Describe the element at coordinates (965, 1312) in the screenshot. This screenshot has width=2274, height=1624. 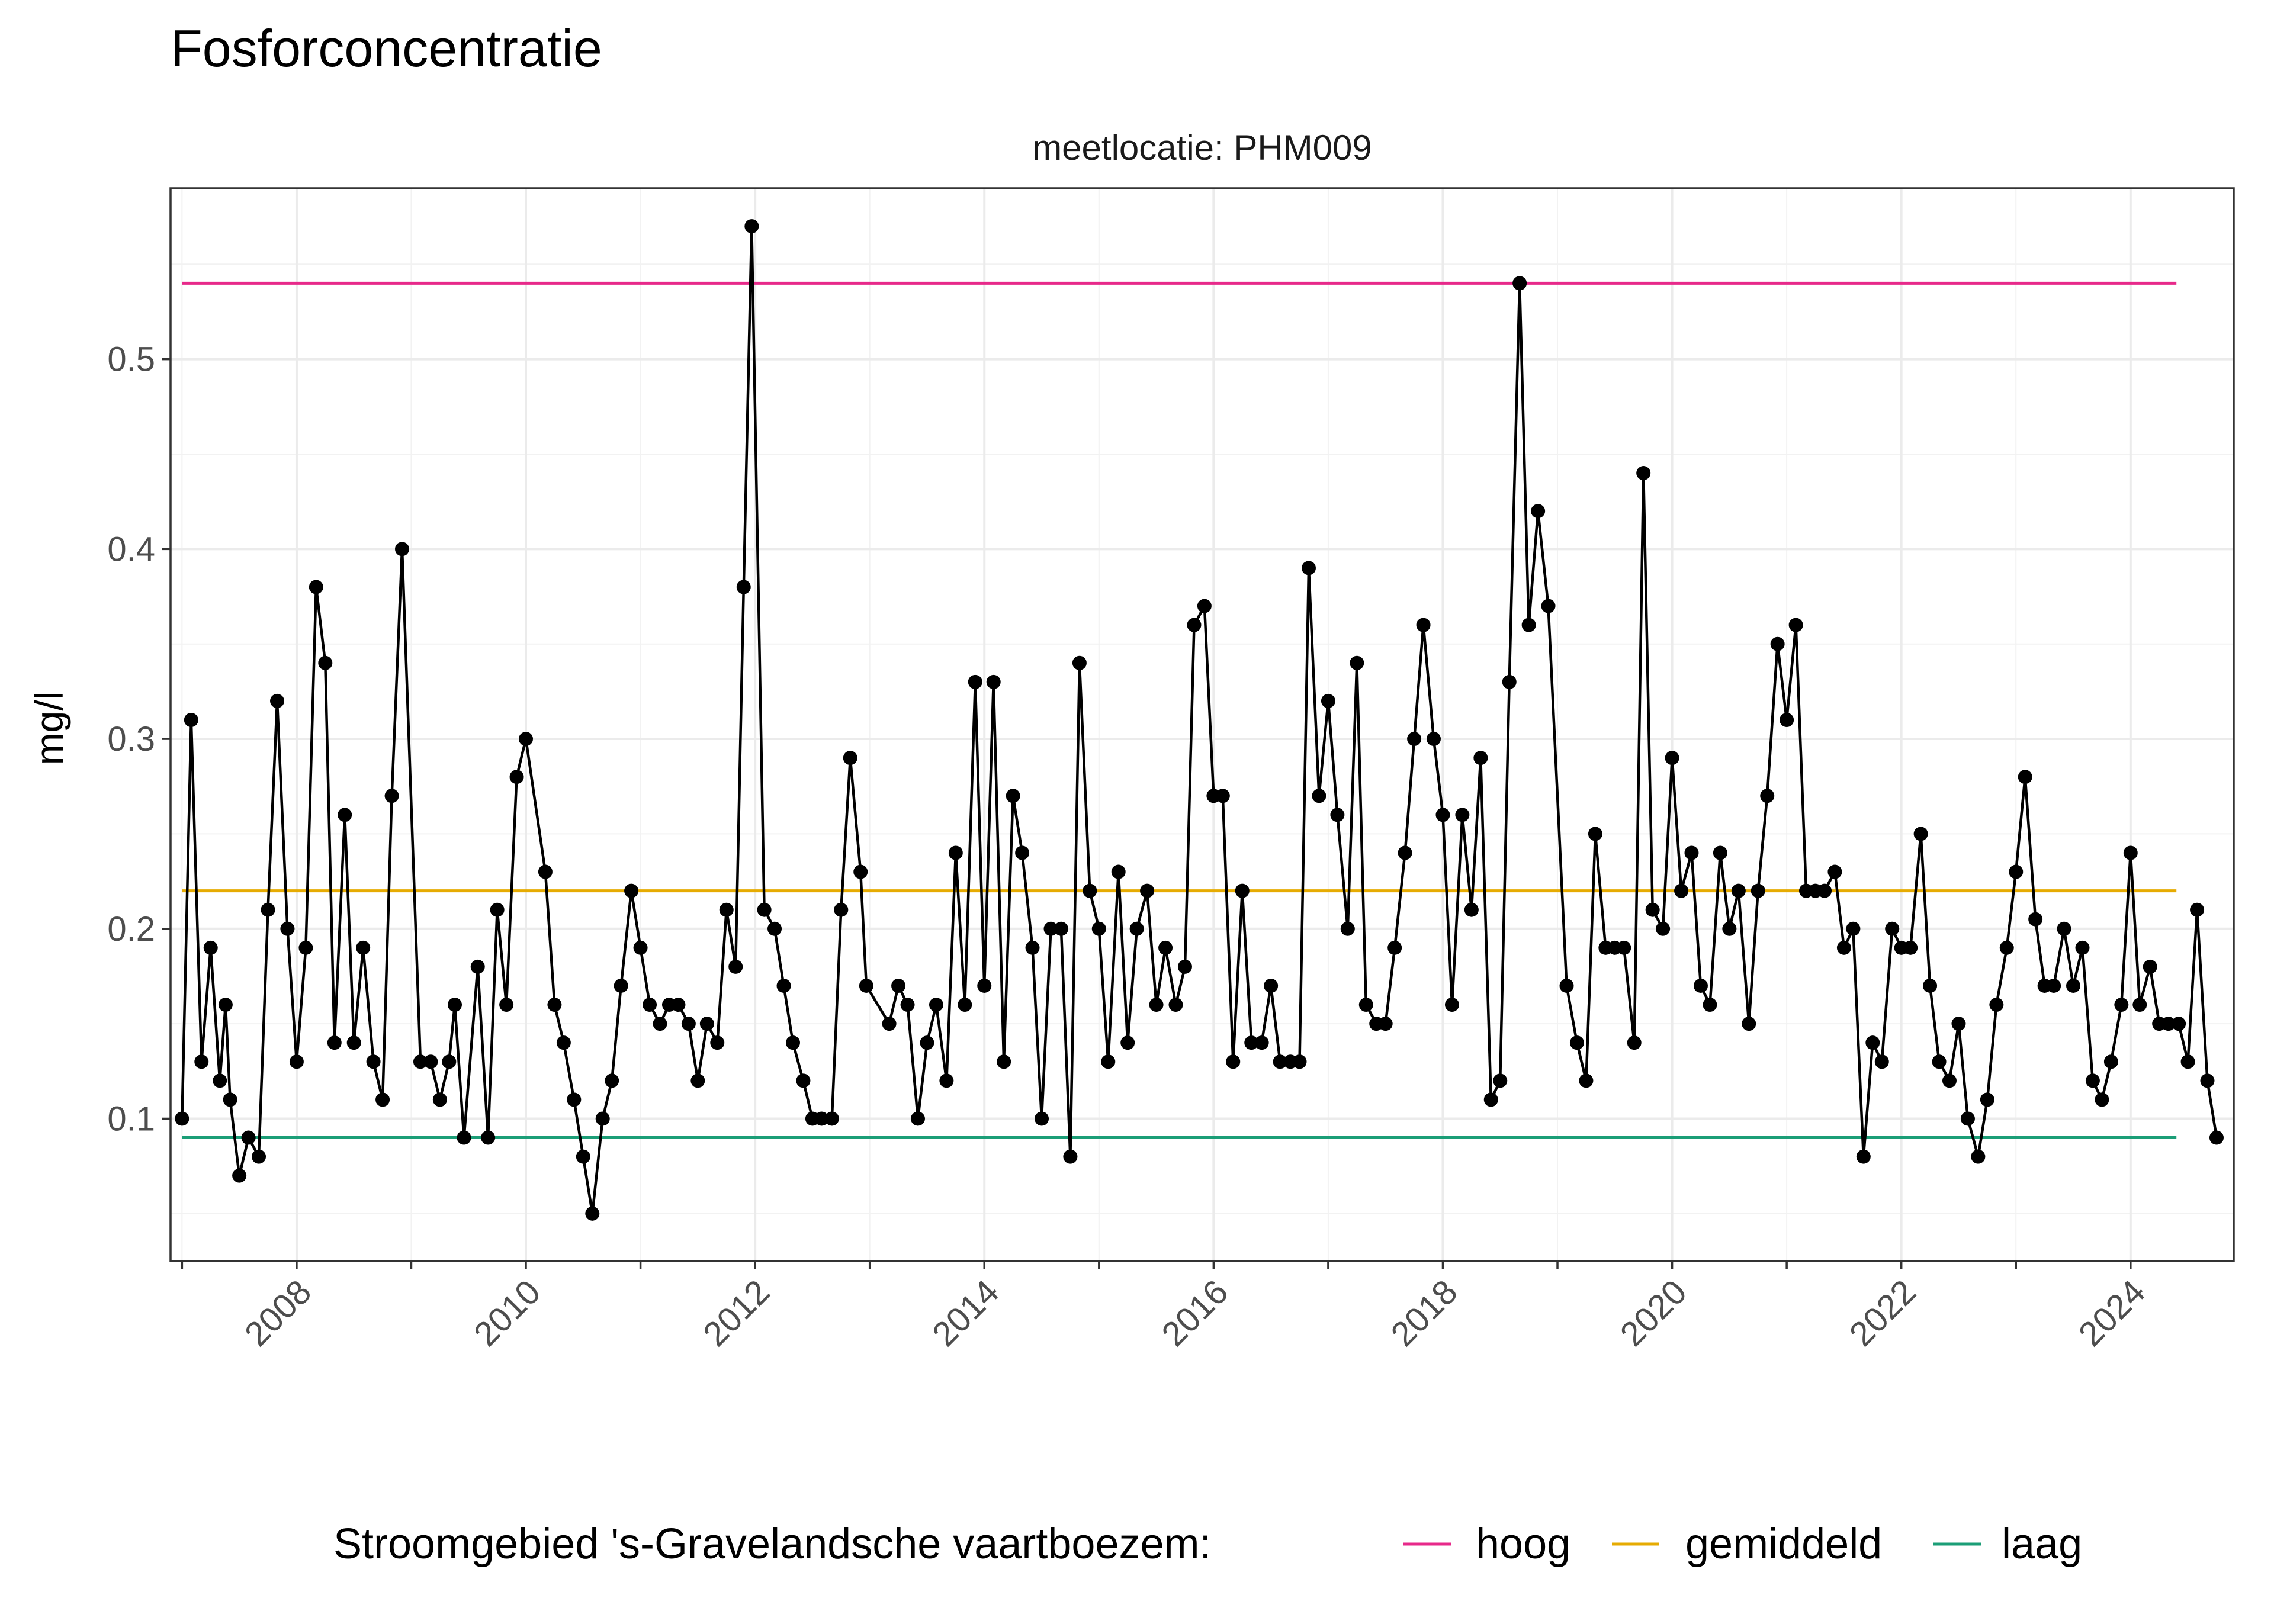
I see `x-tick-label: 2014` at that location.